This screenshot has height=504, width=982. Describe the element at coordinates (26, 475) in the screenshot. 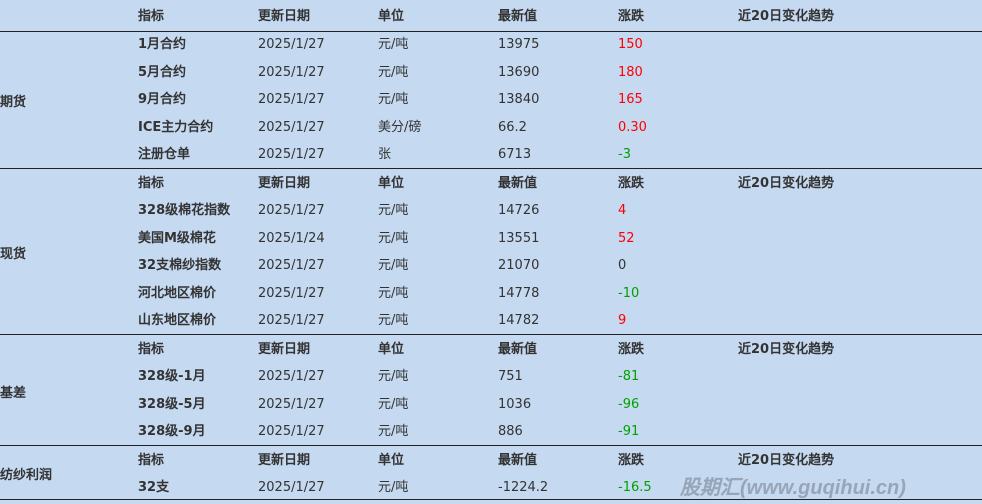

I see `section-label: 纺纱利润` at that location.